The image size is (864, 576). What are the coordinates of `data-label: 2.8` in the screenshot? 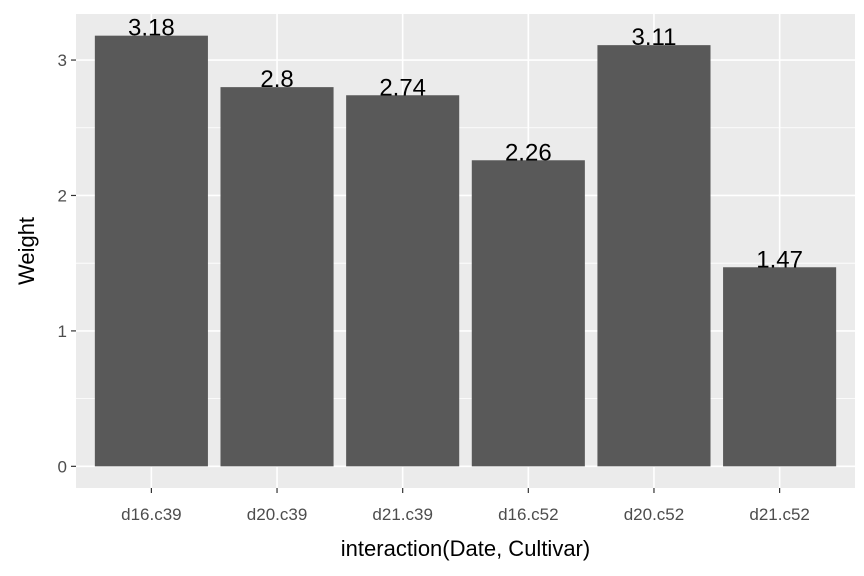 It's located at (276, 79).